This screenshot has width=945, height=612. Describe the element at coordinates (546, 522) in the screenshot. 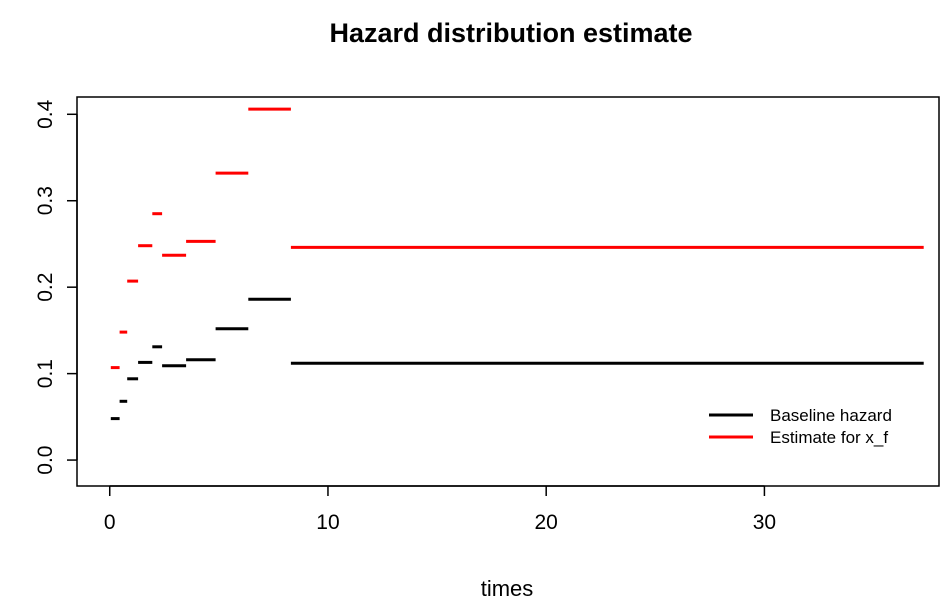

I see `x-tick-label: 20` at that location.